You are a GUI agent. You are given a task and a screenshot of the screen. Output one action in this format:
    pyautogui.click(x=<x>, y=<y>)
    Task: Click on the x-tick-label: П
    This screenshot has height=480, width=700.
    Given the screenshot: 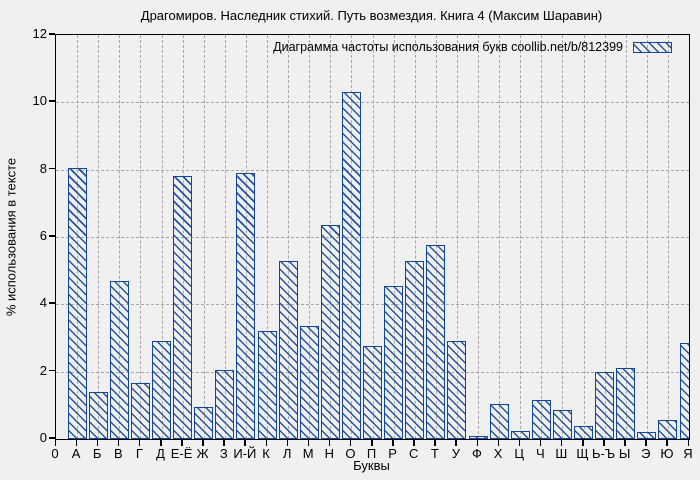 What is the action you would take?
    pyautogui.click(x=371, y=453)
    